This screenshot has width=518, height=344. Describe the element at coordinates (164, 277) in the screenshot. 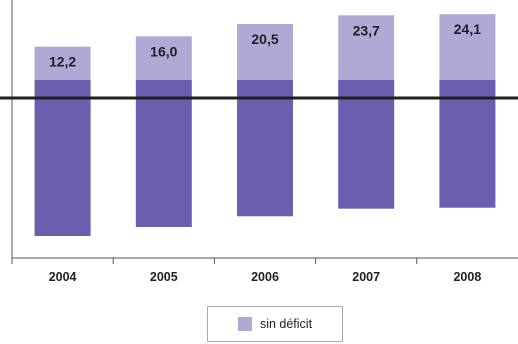

I see `x-tick-label-2005: 2005` at that location.